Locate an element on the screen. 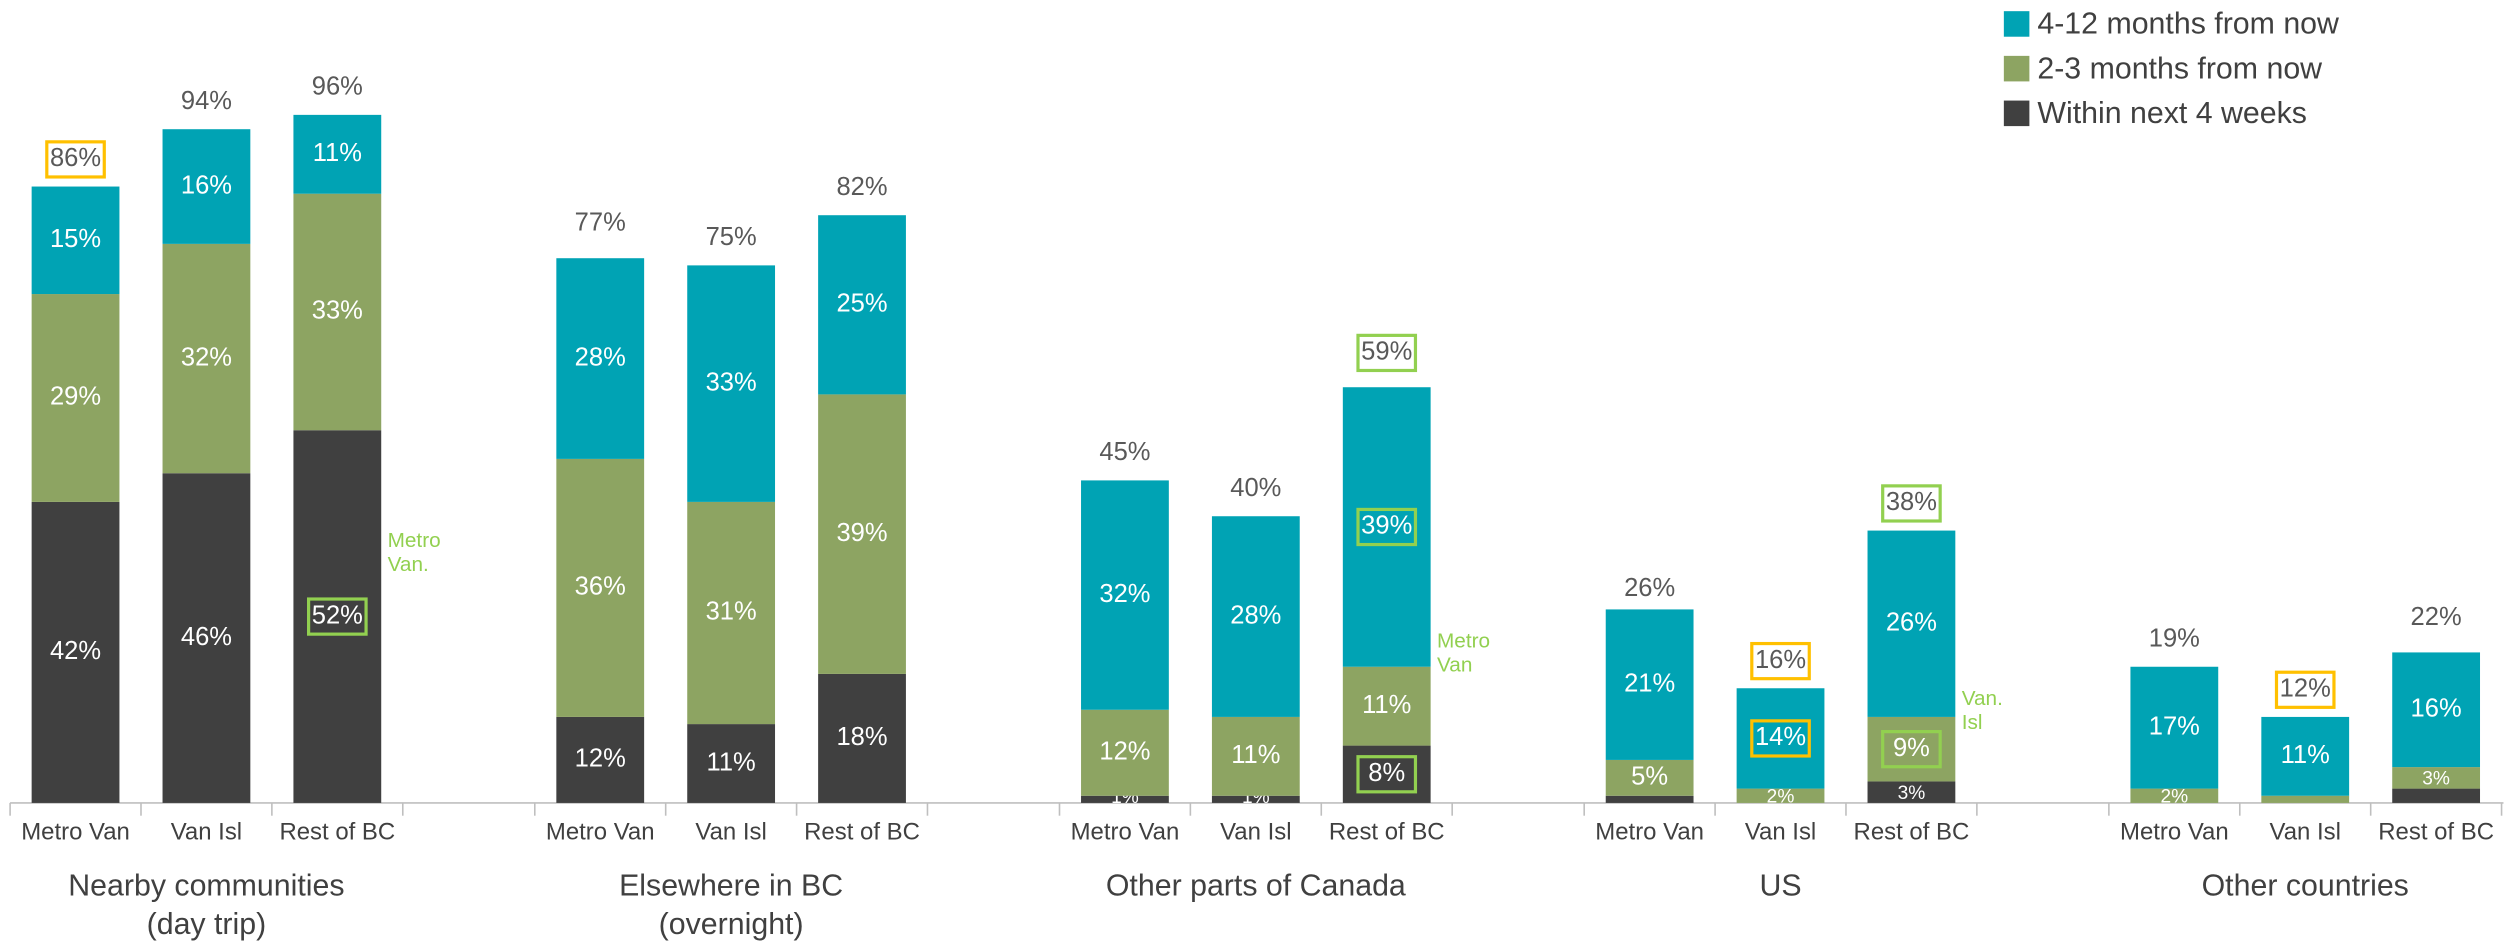 The image size is (2504, 945). total-label: 26% is located at coordinates (1649, 588).